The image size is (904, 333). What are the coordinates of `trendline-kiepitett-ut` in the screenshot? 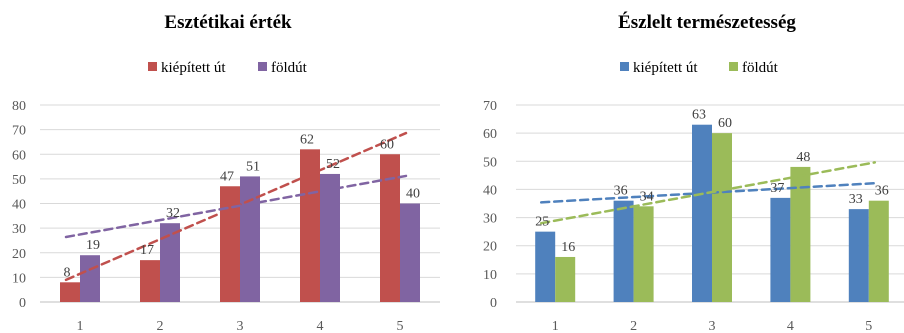 It's located at (708, 192).